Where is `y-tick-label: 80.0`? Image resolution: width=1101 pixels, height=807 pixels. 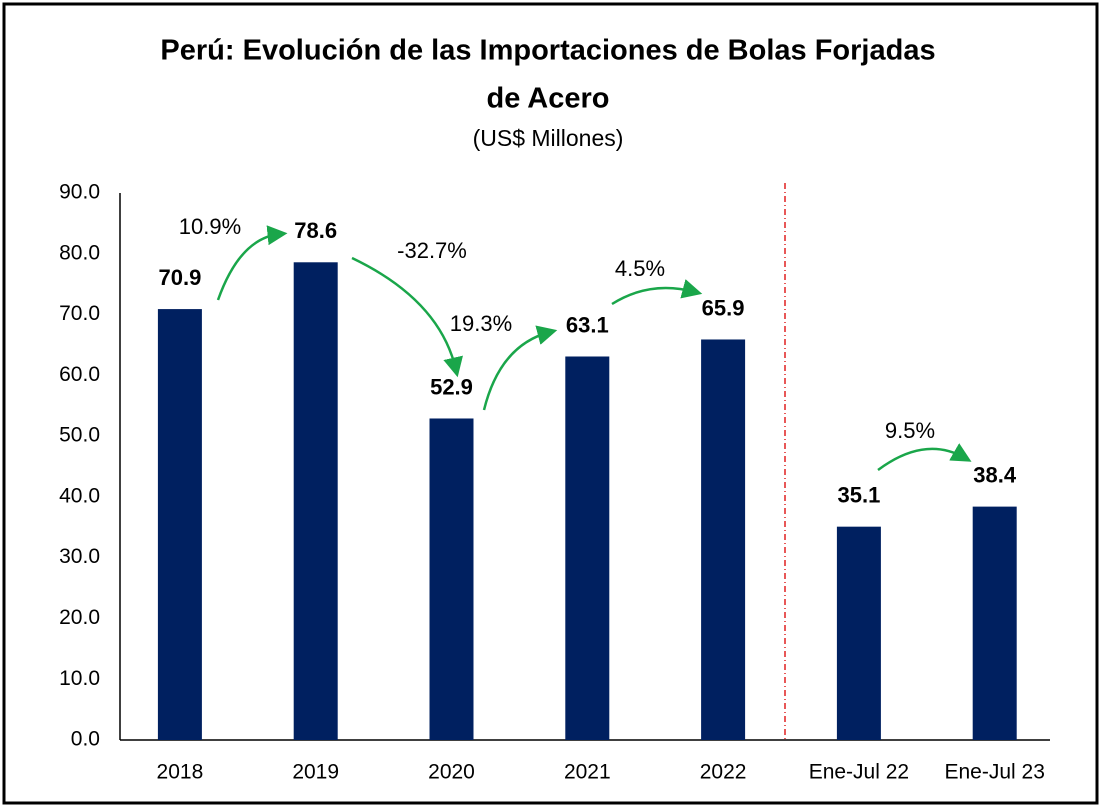 y-tick-label: 80.0 is located at coordinates (79, 252).